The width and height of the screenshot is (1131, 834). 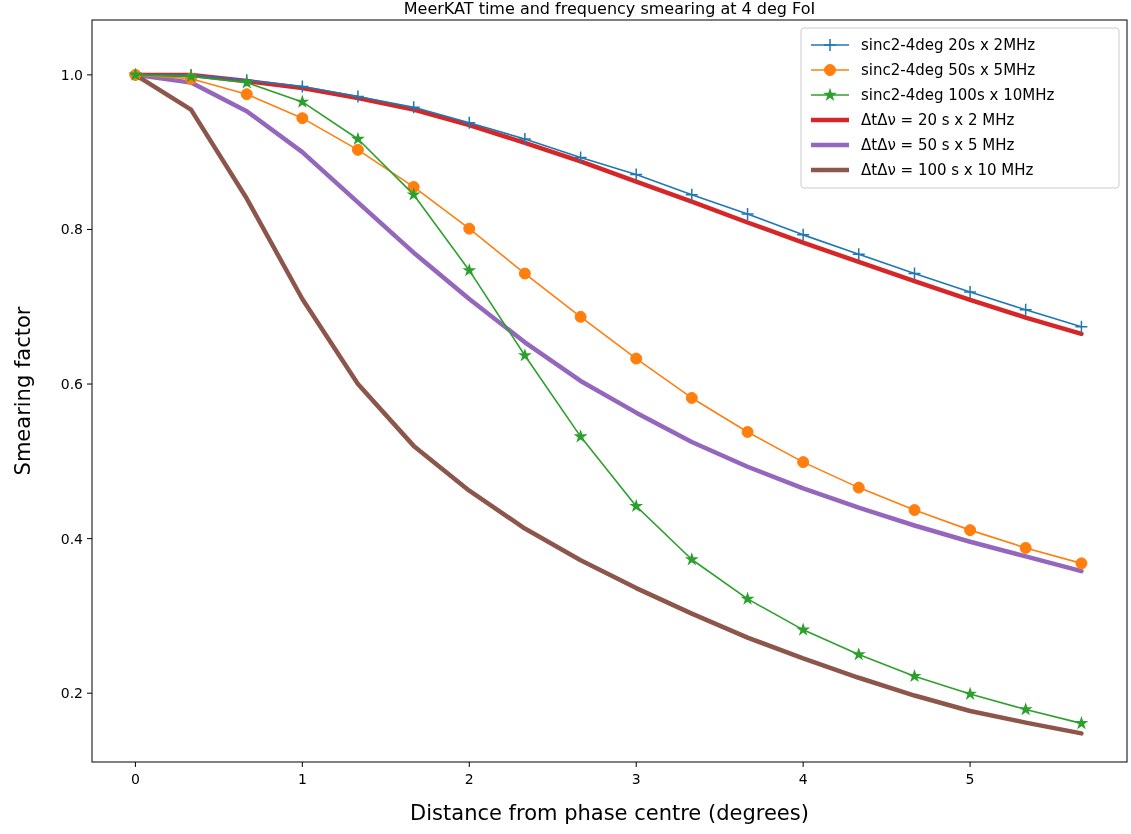 I want to click on y-tick-label: 1.0, so click(x=71, y=74).